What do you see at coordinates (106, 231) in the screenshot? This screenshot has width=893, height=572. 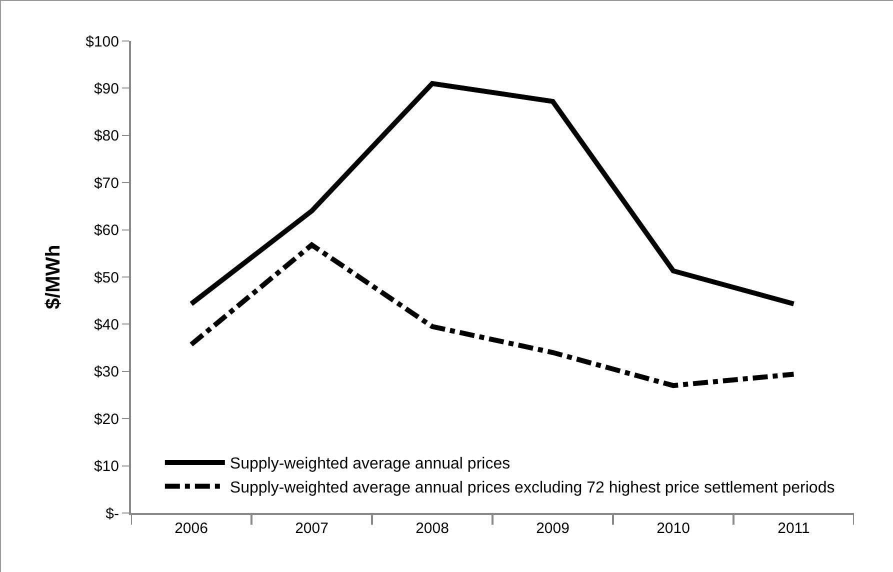 I see `y-tick-label: $60` at bounding box center [106, 231].